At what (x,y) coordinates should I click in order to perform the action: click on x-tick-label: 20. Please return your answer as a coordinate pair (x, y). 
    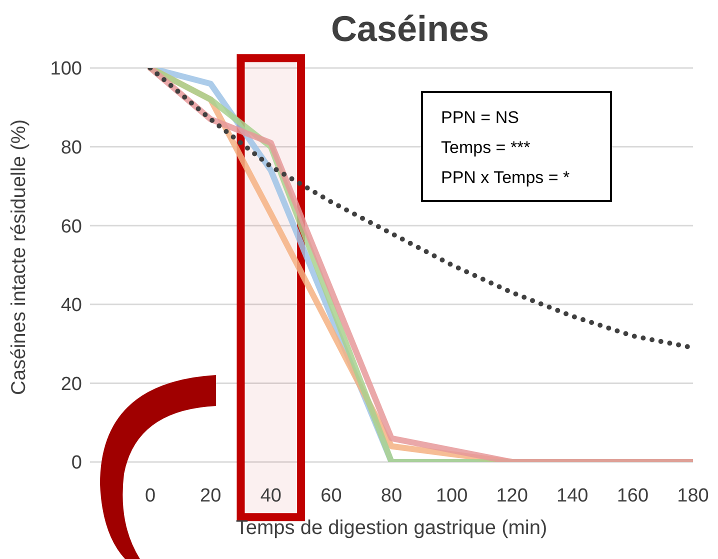
    Looking at the image, I should click on (211, 495).